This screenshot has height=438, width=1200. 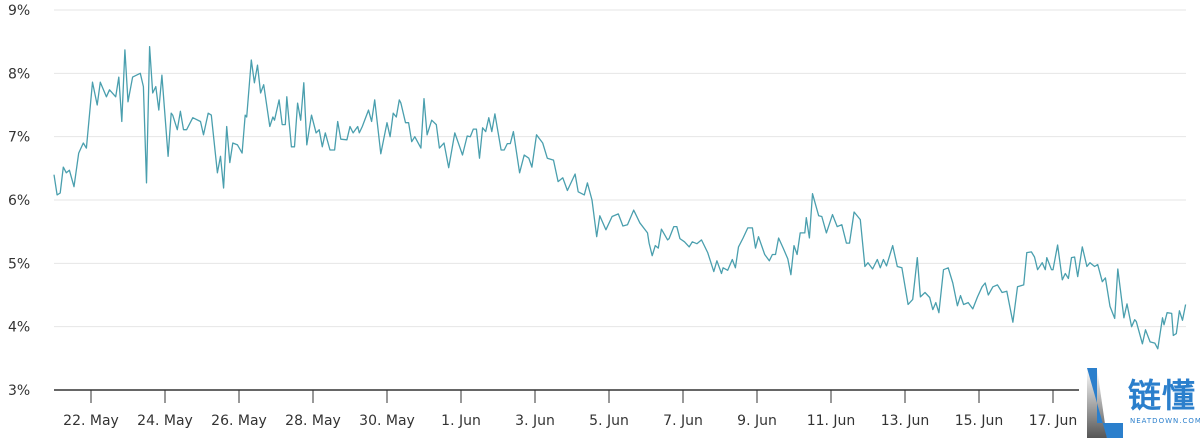 What do you see at coordinates (979, 421) in the screenshot?
I see `x-tick-label: 15. Jun` at bounding box center [979, 421].